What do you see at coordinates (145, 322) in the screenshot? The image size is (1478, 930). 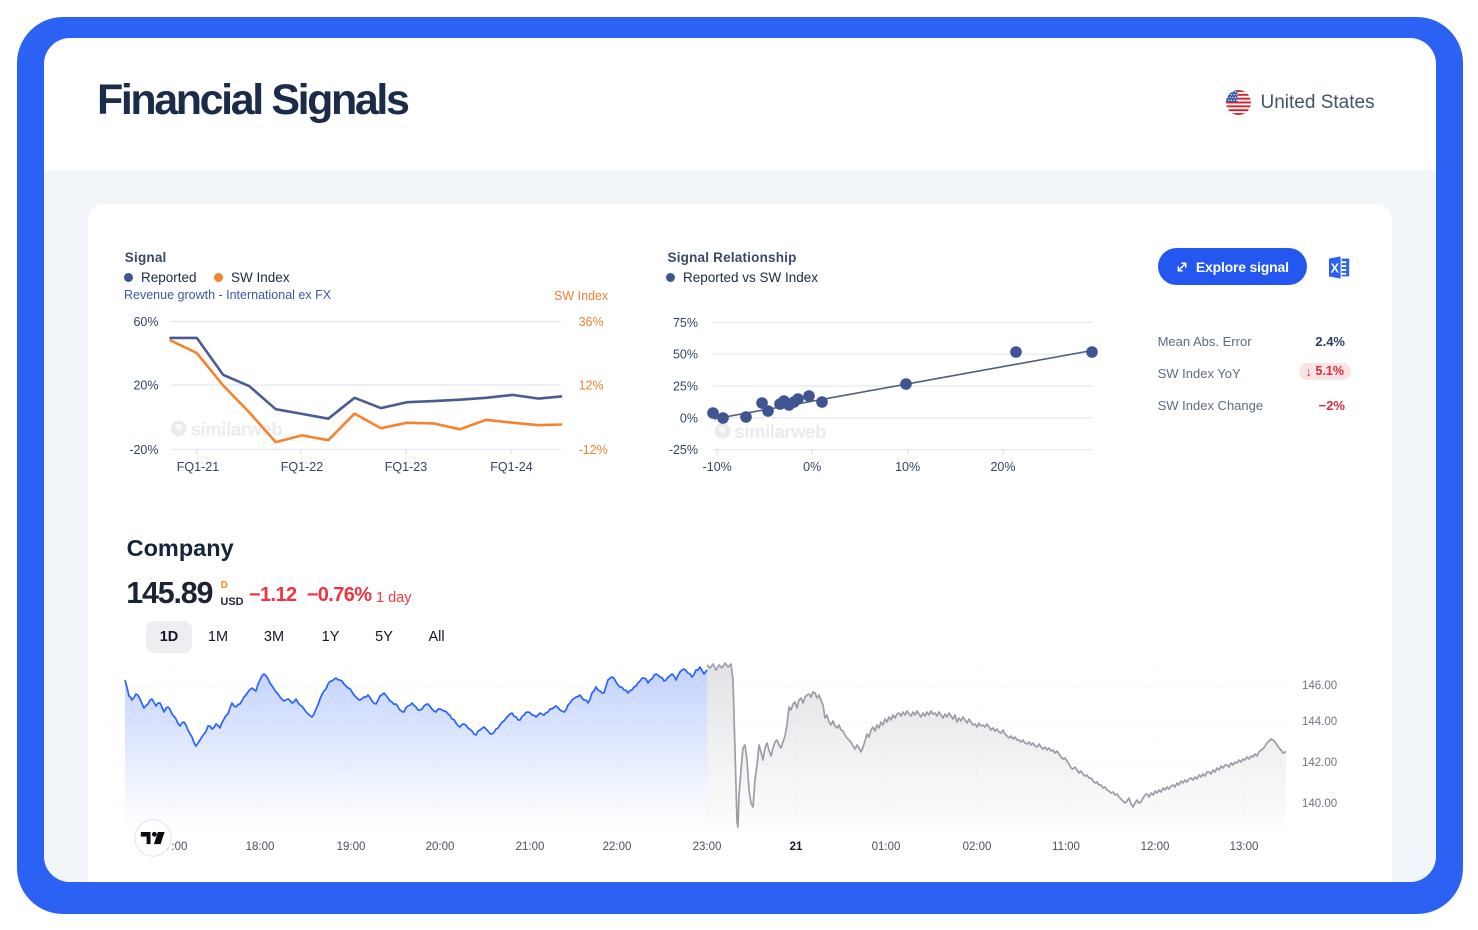 I see `svg-text: 60%` at bounding box center [145, 322].